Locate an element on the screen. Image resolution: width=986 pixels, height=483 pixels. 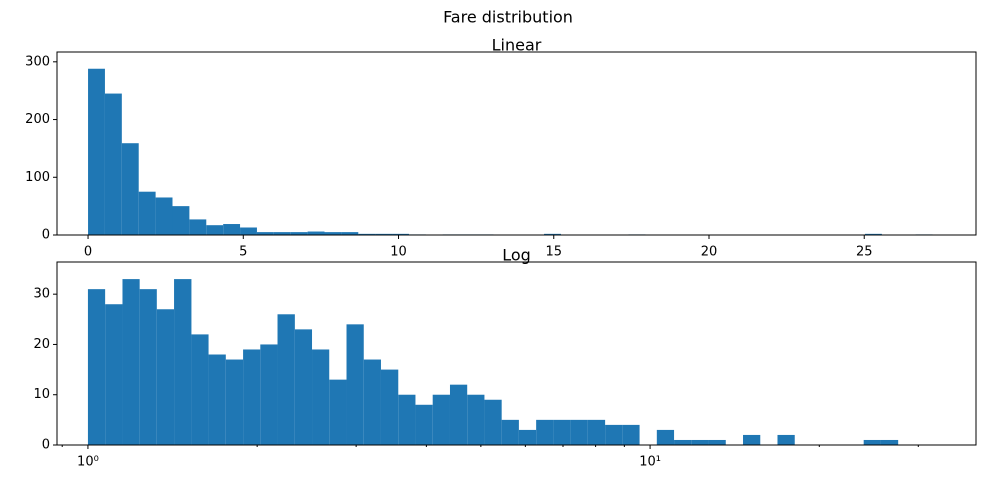
y-tick-label: 200 is located at coordinates (37, 119).